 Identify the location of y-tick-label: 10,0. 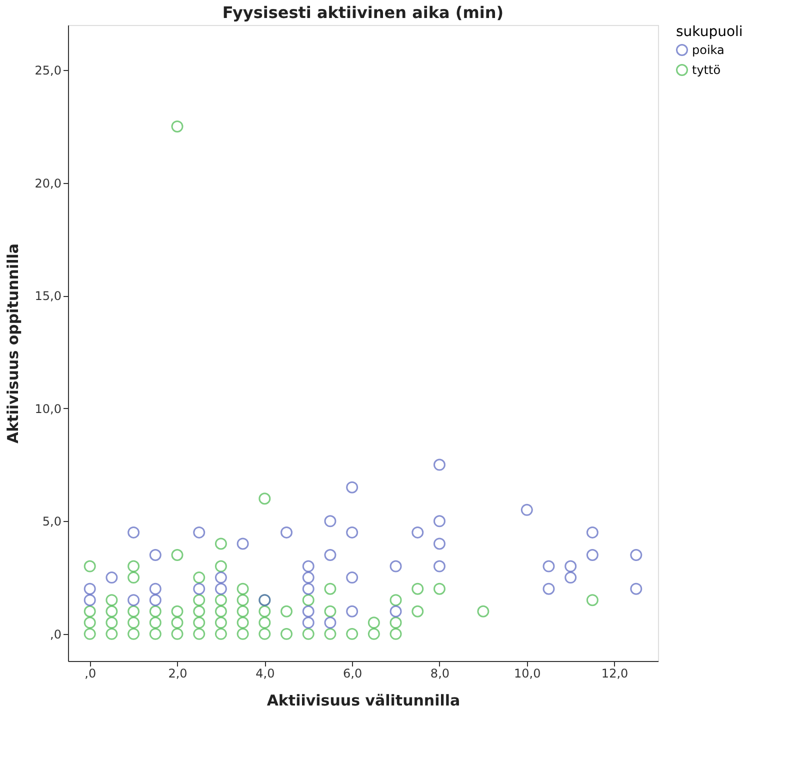
(48, 409).